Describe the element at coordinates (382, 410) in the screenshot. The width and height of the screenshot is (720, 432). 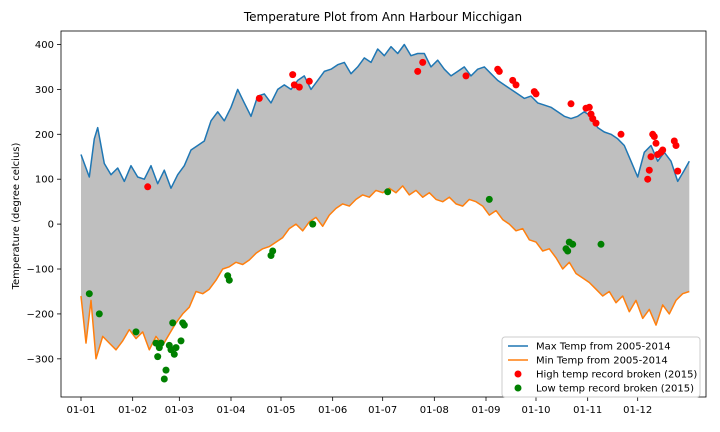
I see `x-tick-label: 01-07` at that location.